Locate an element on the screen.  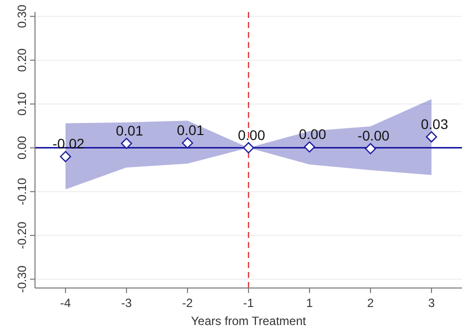
y-tick-label: 0.10 is located at coordinates (22, 104).